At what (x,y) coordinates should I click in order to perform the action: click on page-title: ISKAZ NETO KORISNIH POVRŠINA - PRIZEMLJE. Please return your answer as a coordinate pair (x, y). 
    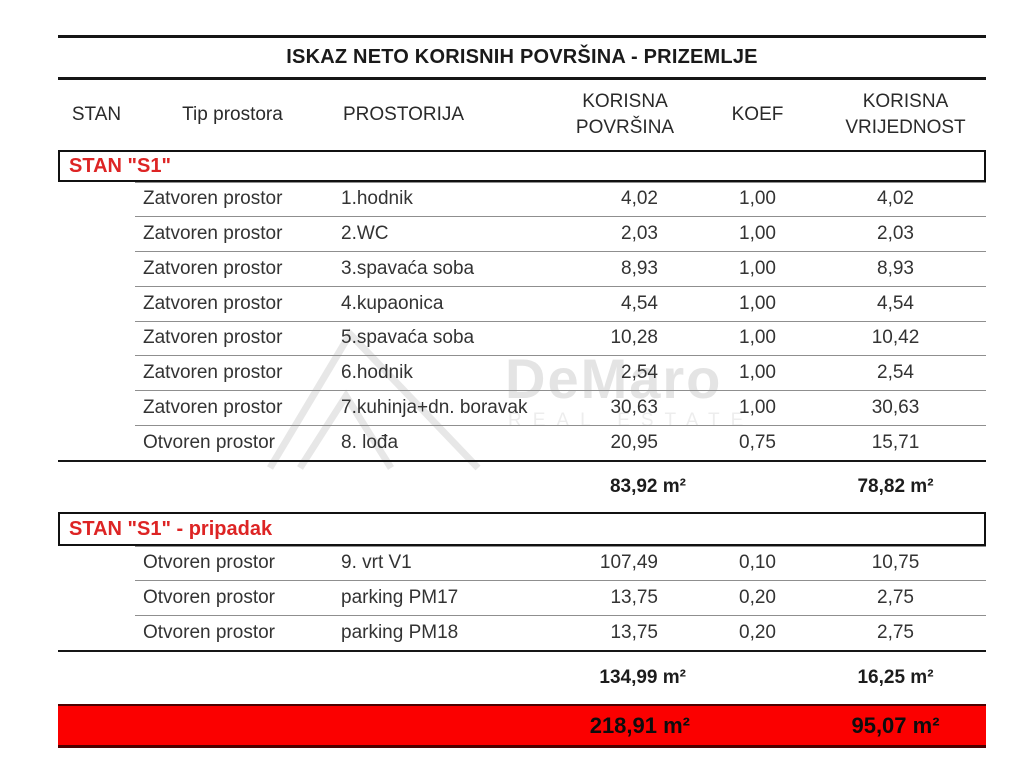
    Looking at the image, I should click on (522, 57).